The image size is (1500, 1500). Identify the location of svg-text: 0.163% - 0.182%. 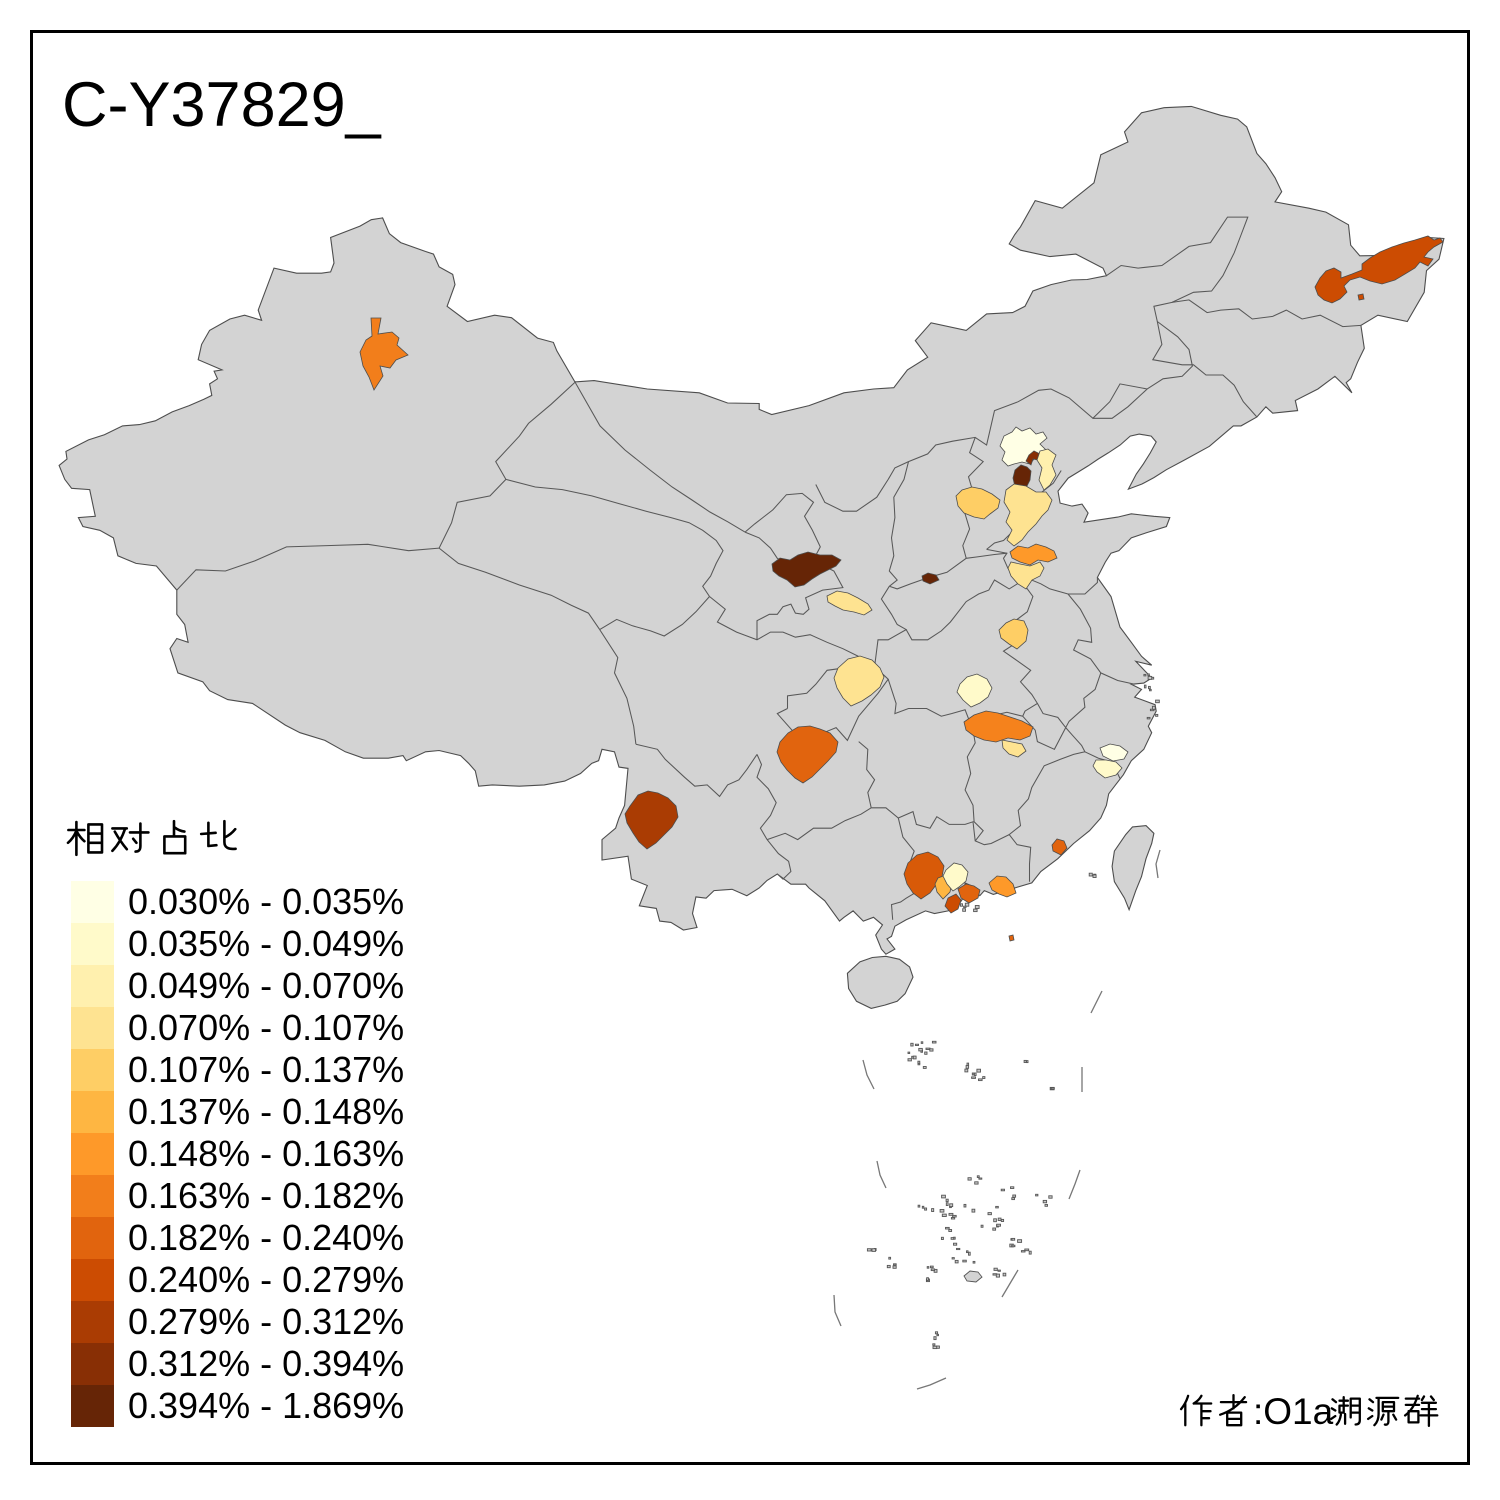
(266, 1195).